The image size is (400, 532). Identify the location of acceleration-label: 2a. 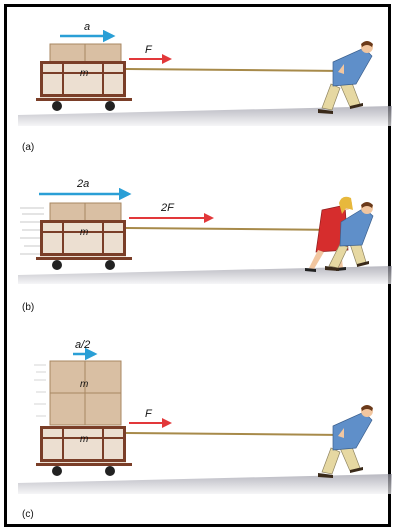
(82, 184).